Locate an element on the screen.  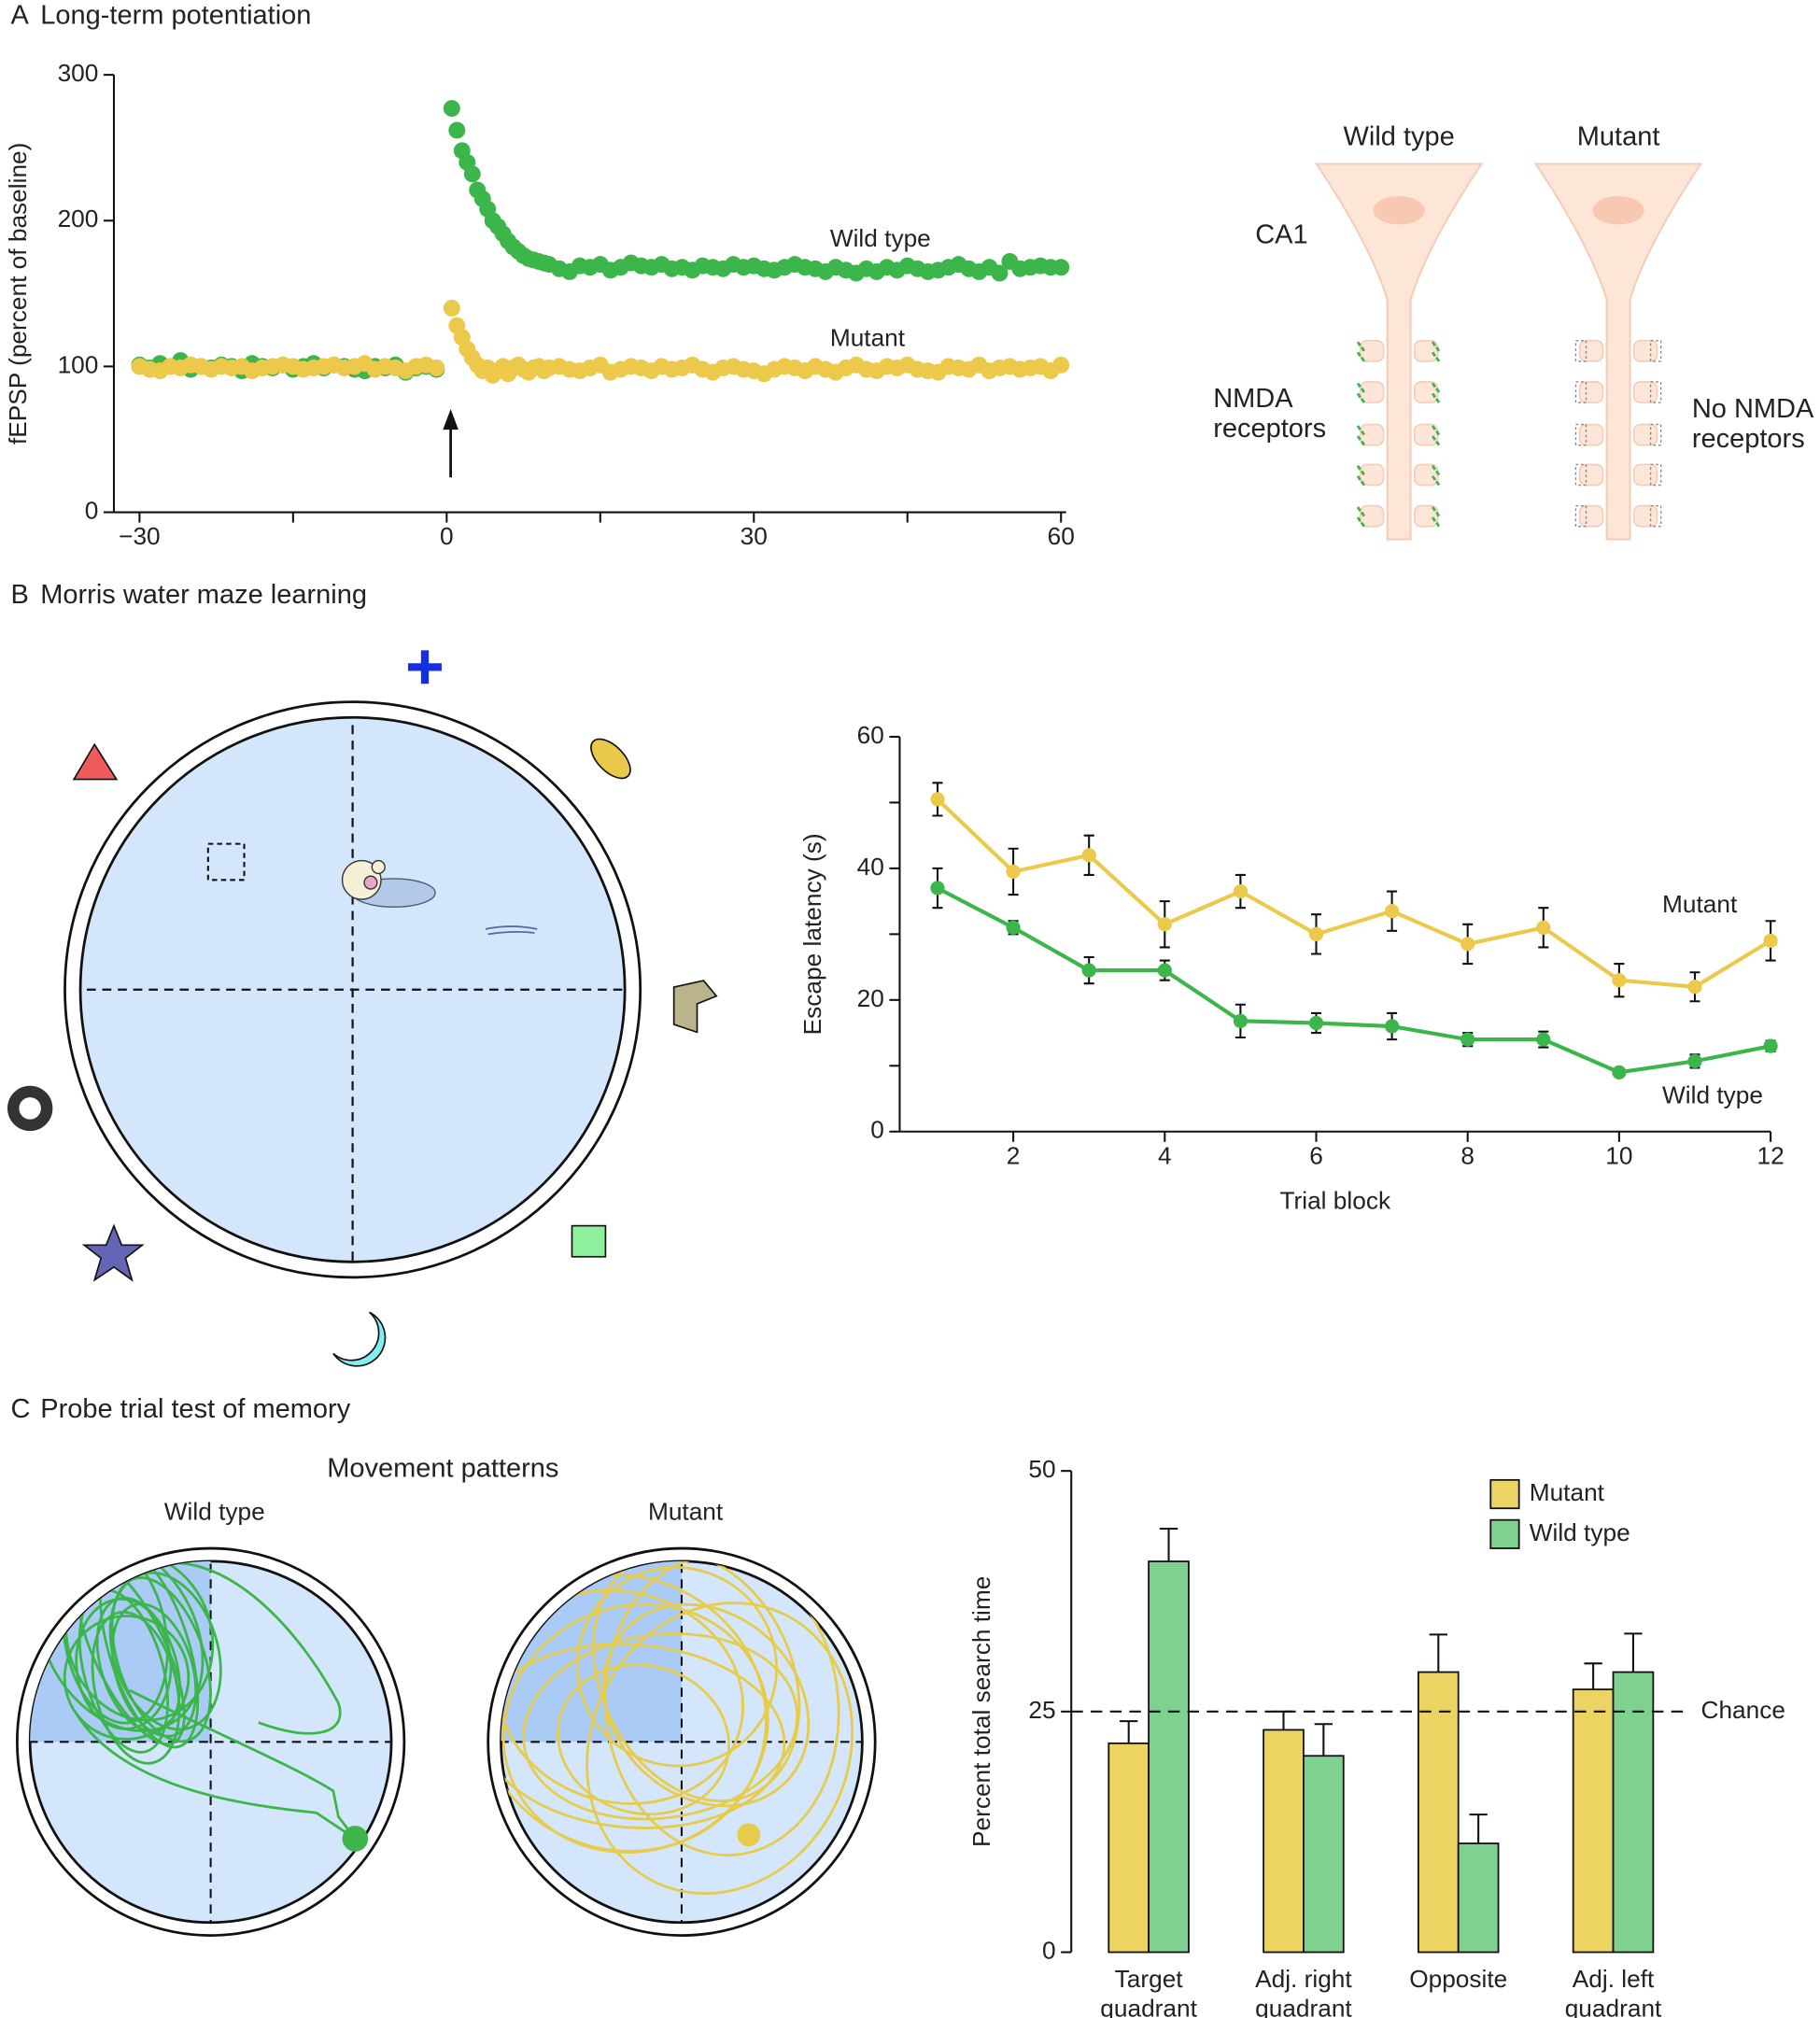
probe-heading: Movement patterns is located at coordinates (442, 1468).